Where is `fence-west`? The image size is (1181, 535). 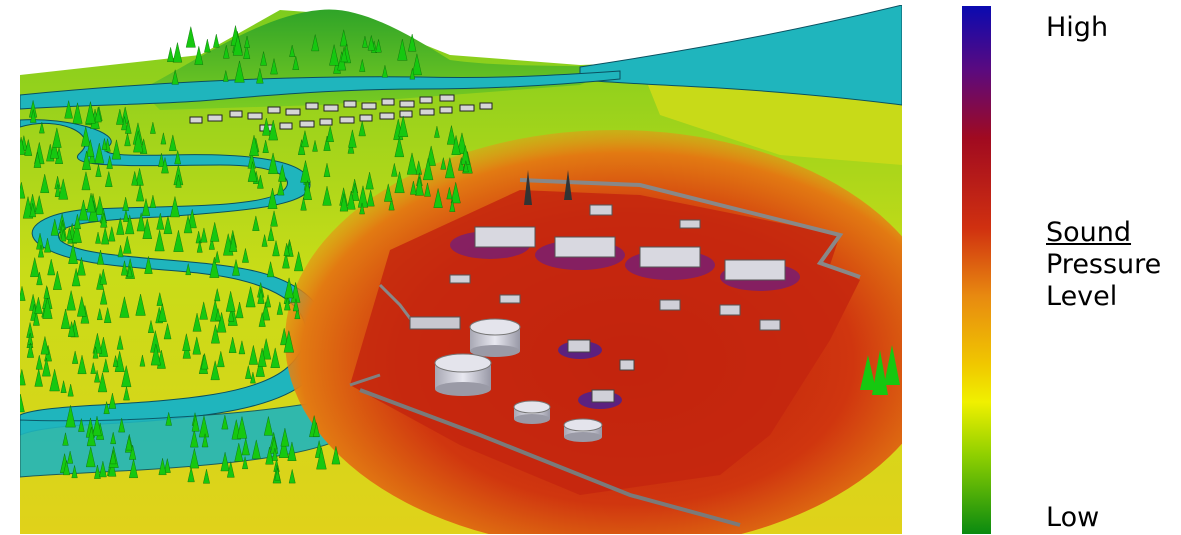 fence-west is located at coordinates (365, 380).